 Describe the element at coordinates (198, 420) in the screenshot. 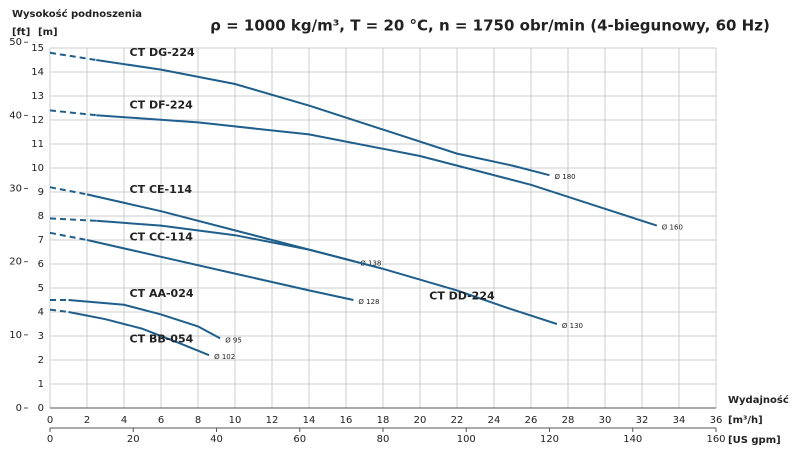

I see `x-tick-label: 8` at that location.